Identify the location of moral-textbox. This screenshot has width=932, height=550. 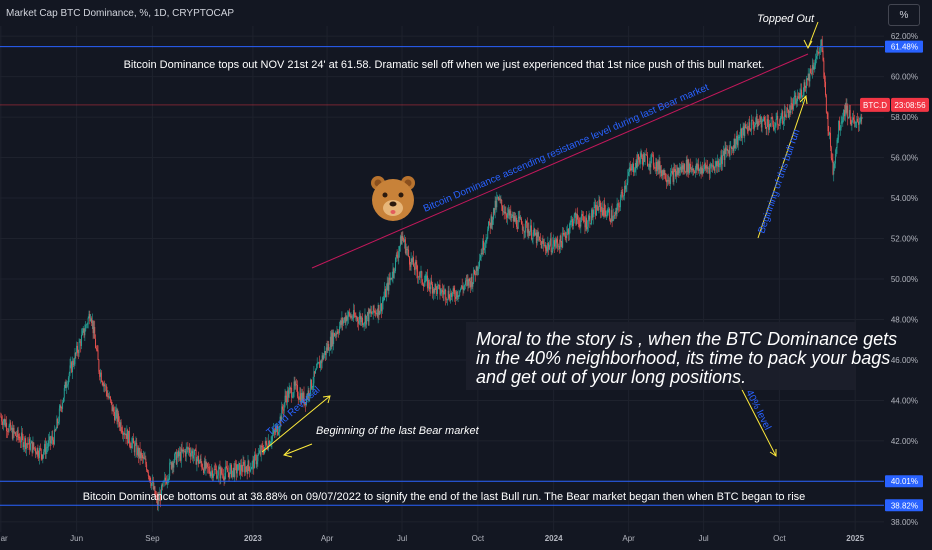
(661, 356).